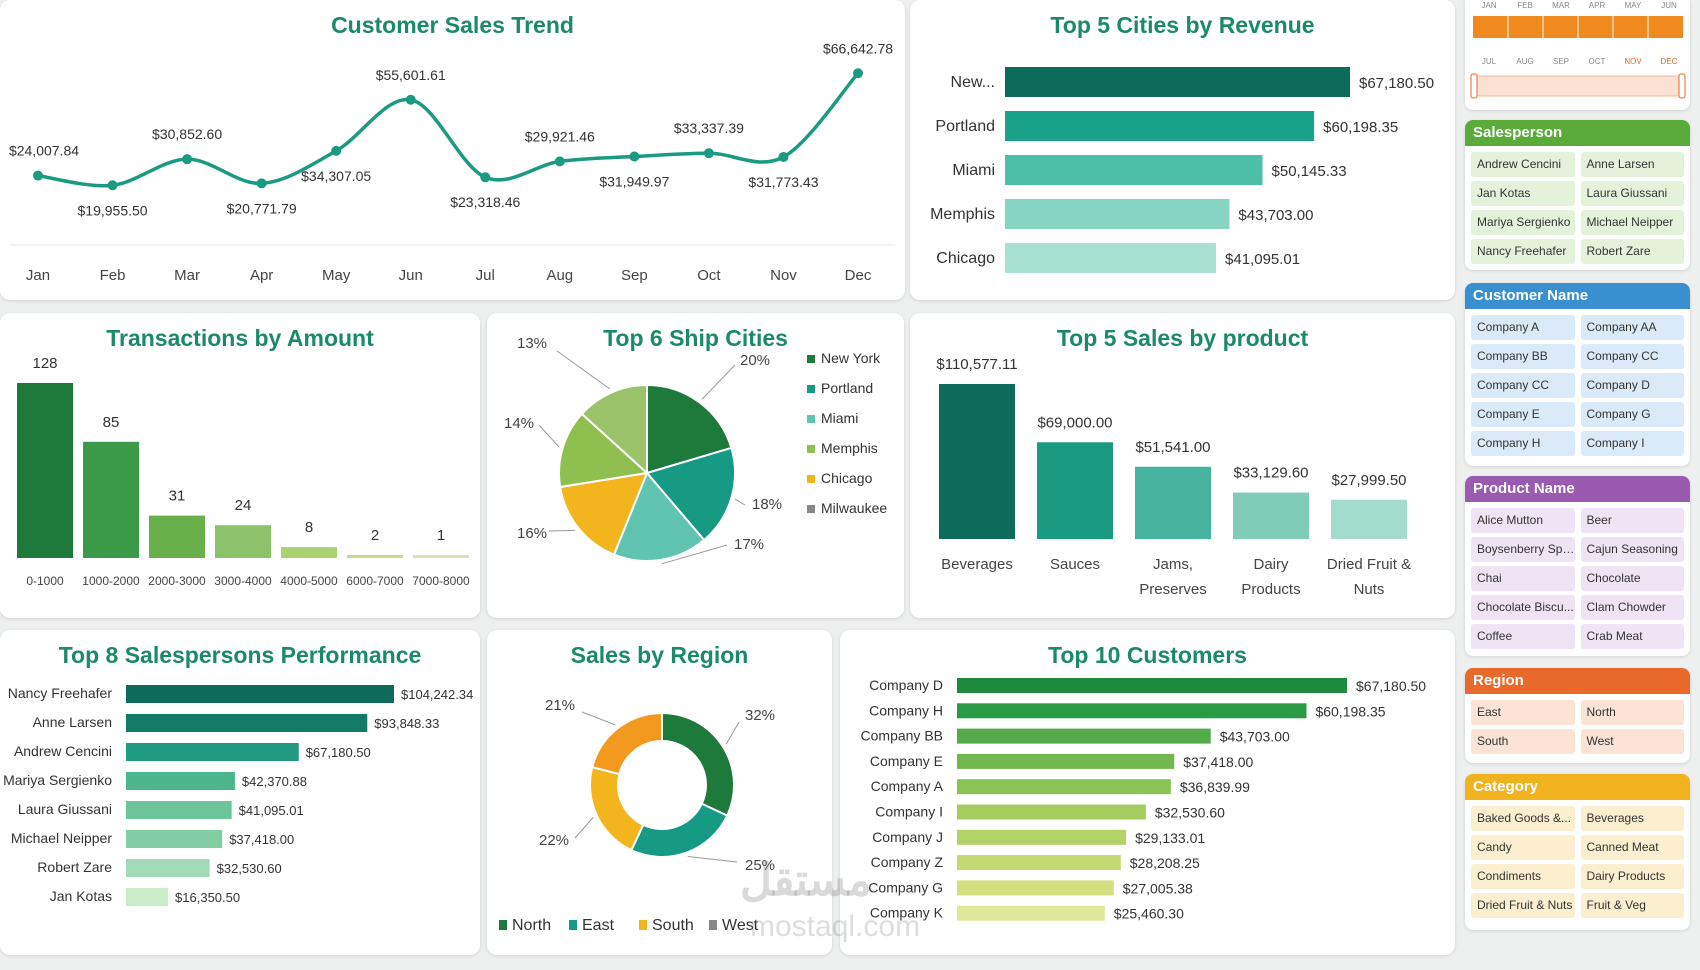 The image size is (1700, 970). What do you see at coordinates (260, 694) in the screenshot?
I see `salespersons-bar` at bounding box center [260, 694].